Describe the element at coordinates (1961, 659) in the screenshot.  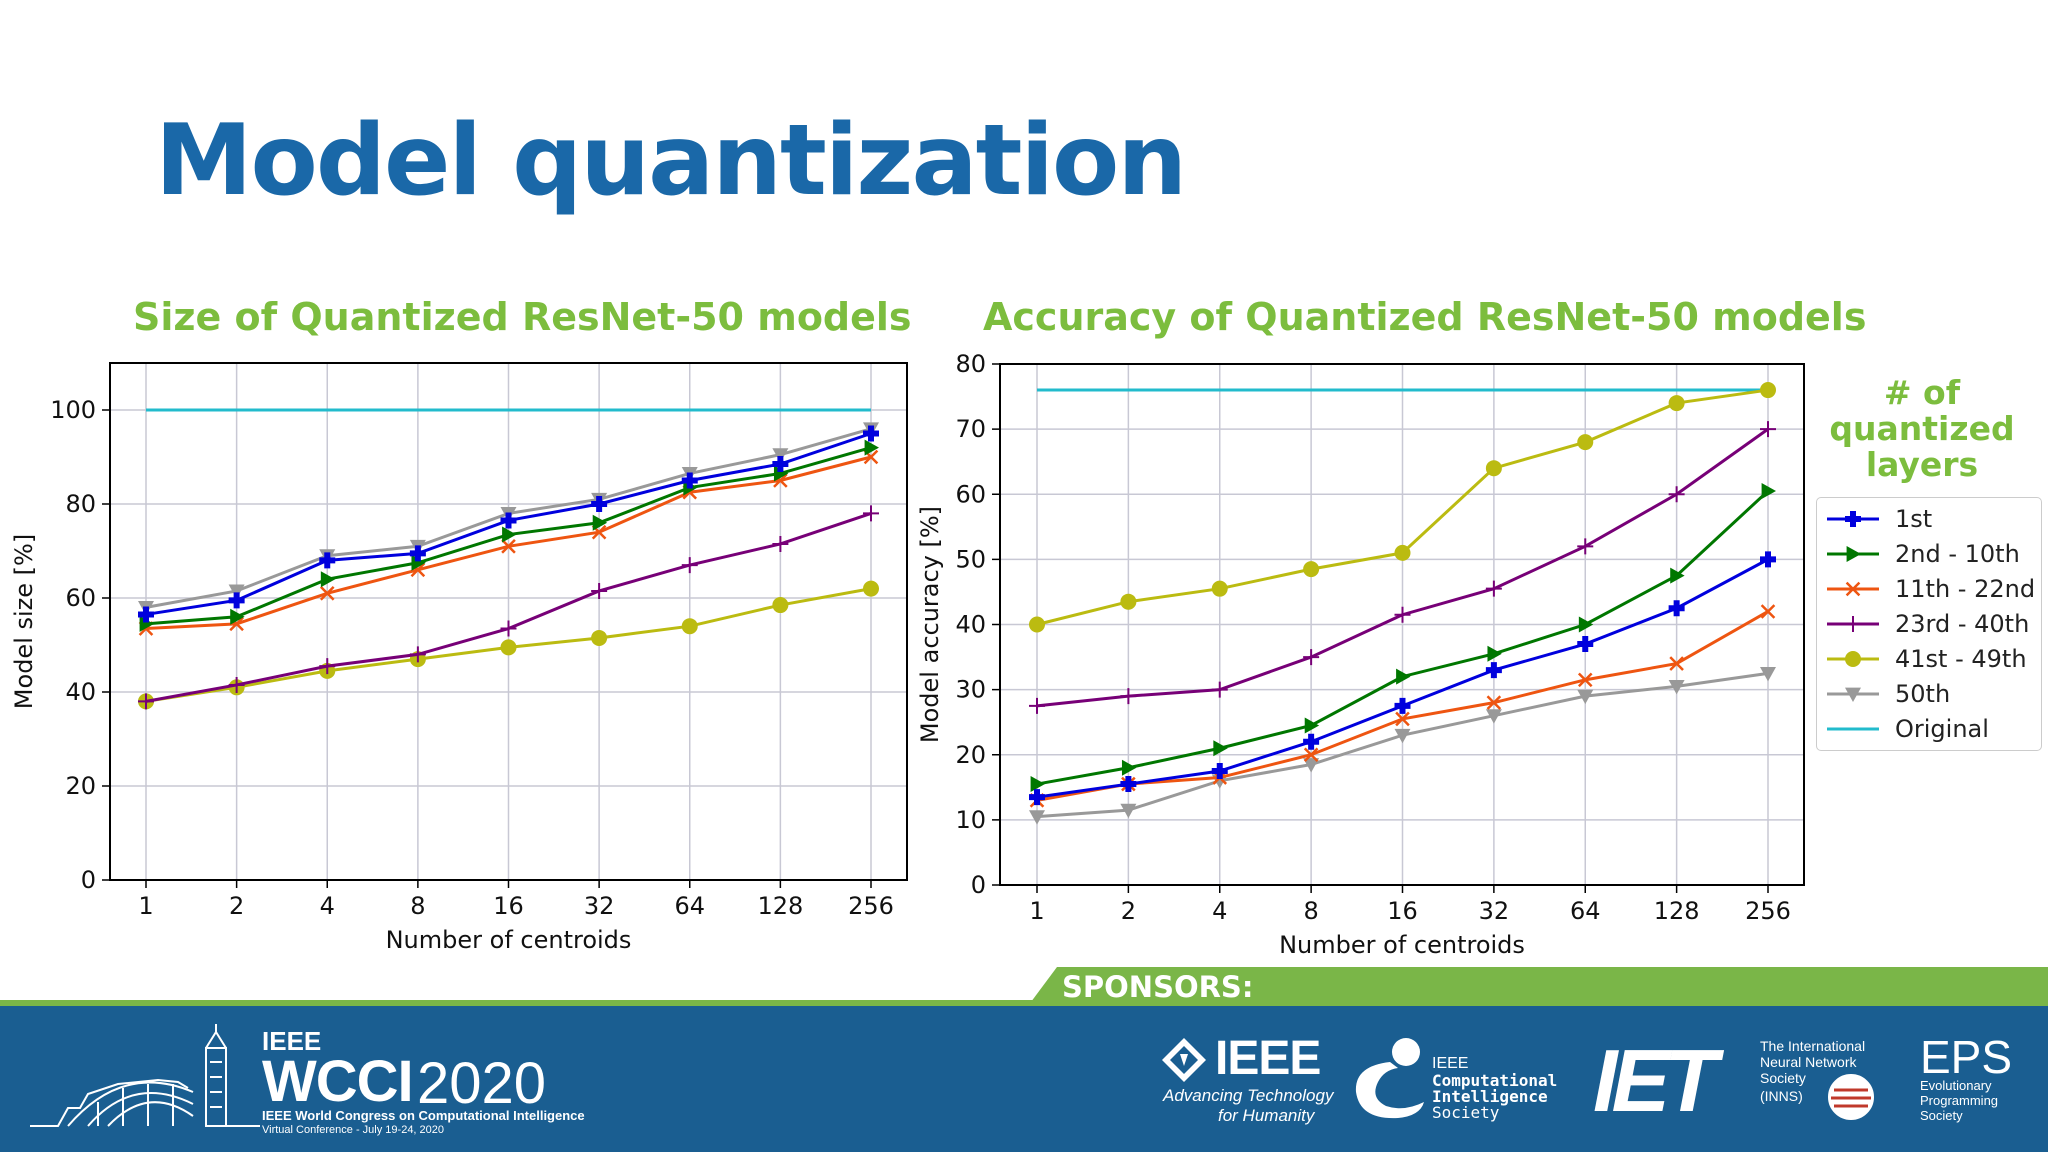
I see `legend-label: 41st - 49th` at that location.